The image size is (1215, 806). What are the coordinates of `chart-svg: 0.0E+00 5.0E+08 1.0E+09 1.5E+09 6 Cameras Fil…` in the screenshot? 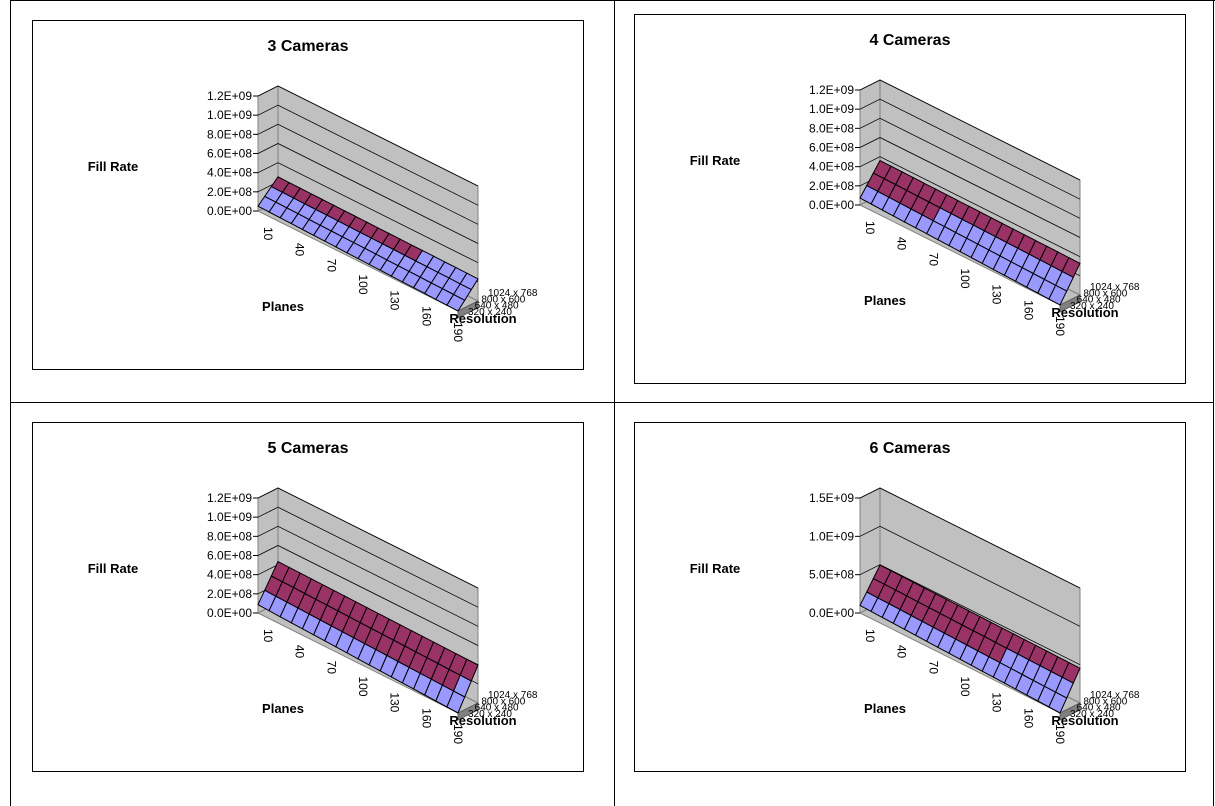 It's located at (915, 592).